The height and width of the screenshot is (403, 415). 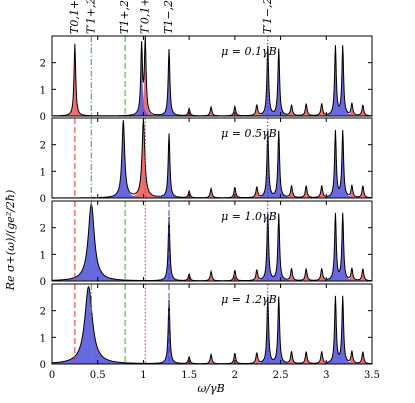 I want to click on mu-label: μ = 0.5γB, so click(x=249, y=133).